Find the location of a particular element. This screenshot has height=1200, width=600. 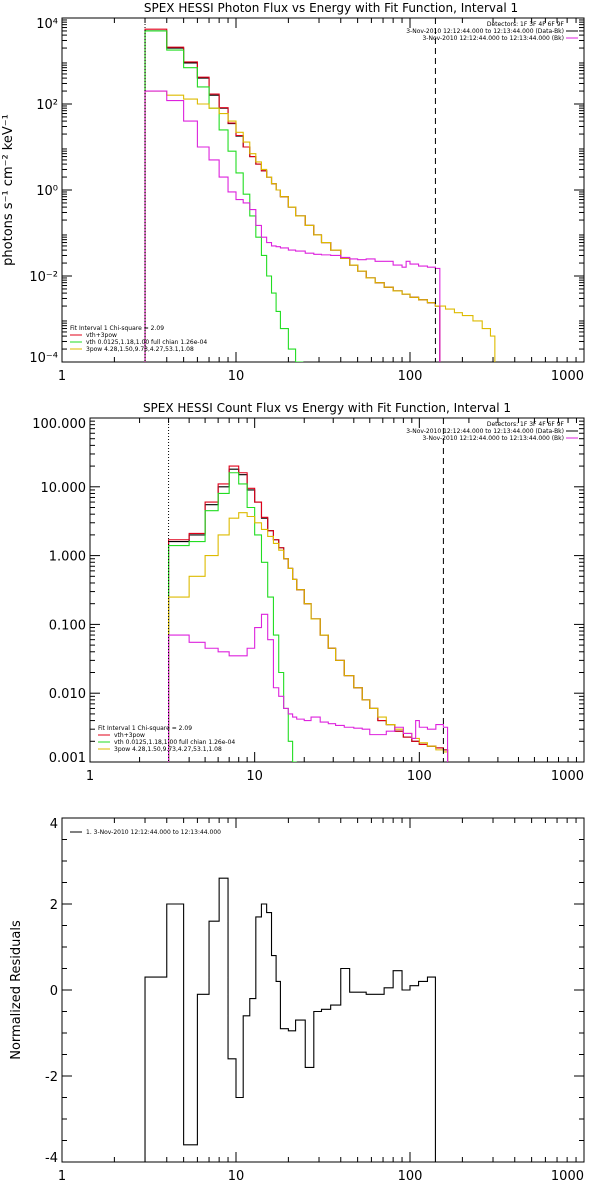

resid-y-tick-label: -2 is located at coordinates (51, 1077).